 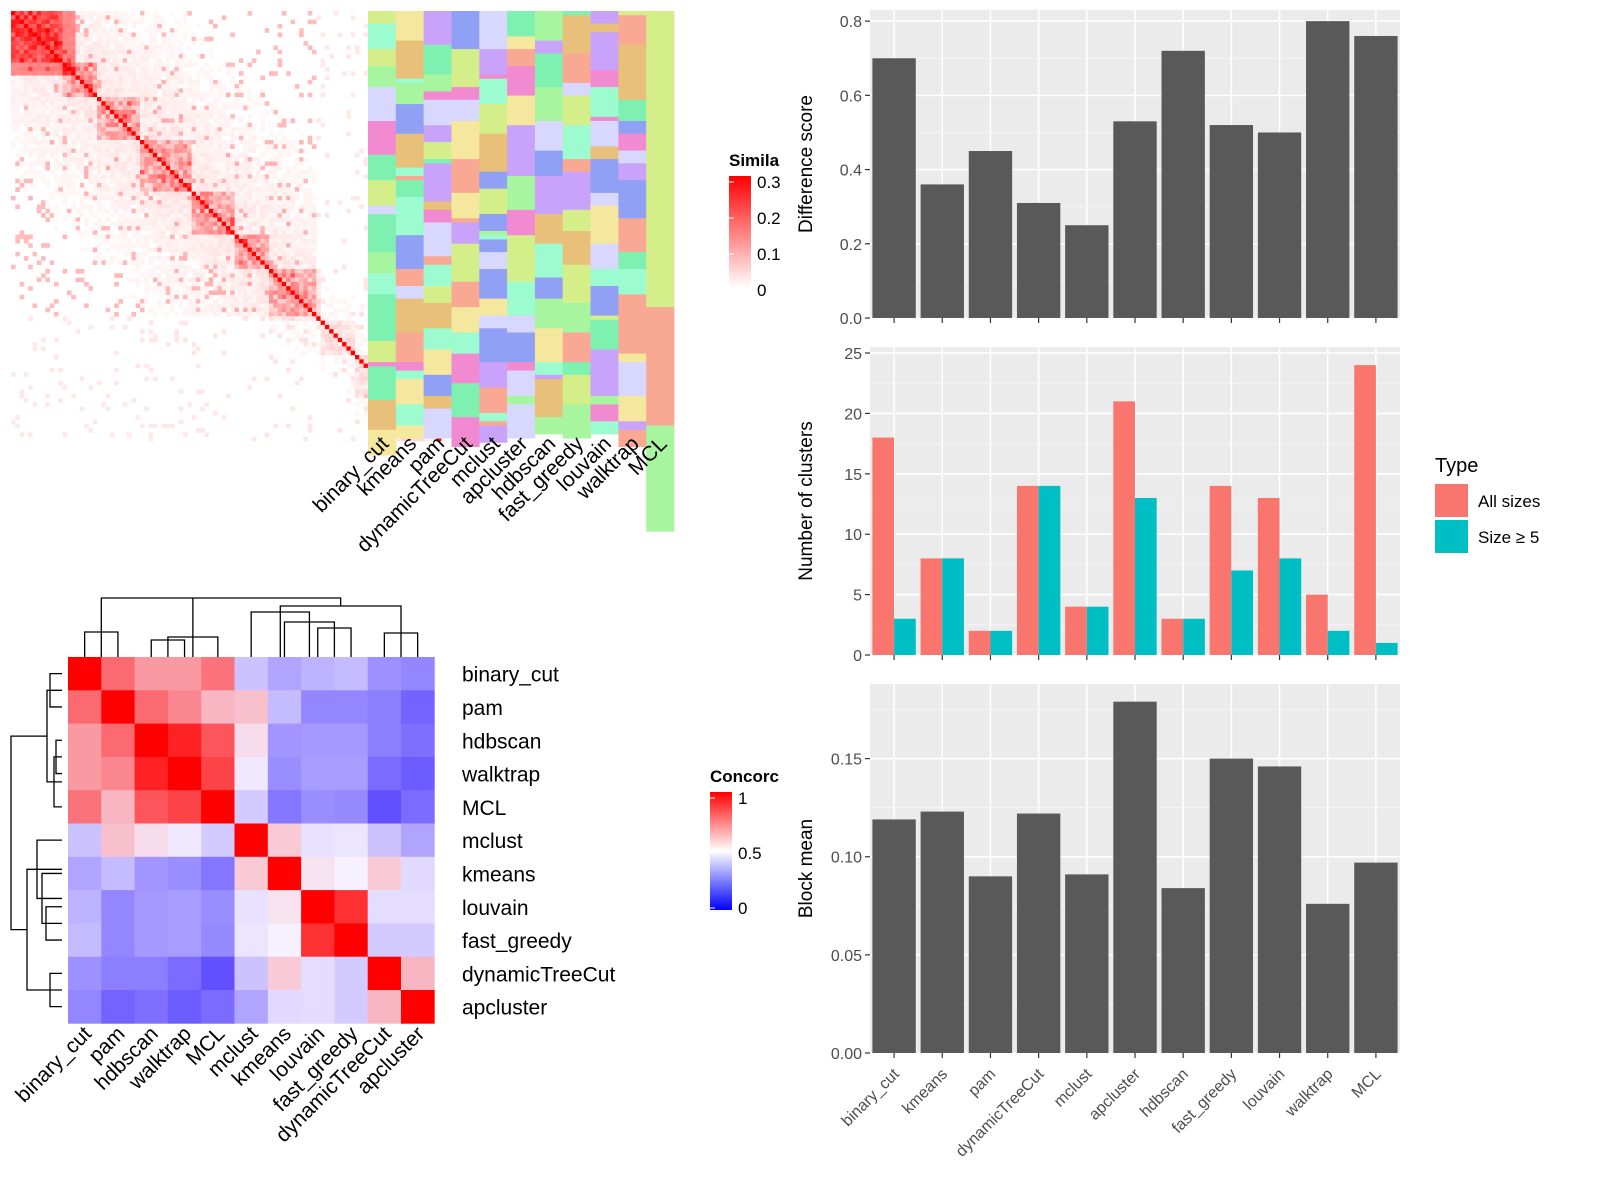 I want to click on similarity-legend-tick-label: 0, so click(x=761, y=290).